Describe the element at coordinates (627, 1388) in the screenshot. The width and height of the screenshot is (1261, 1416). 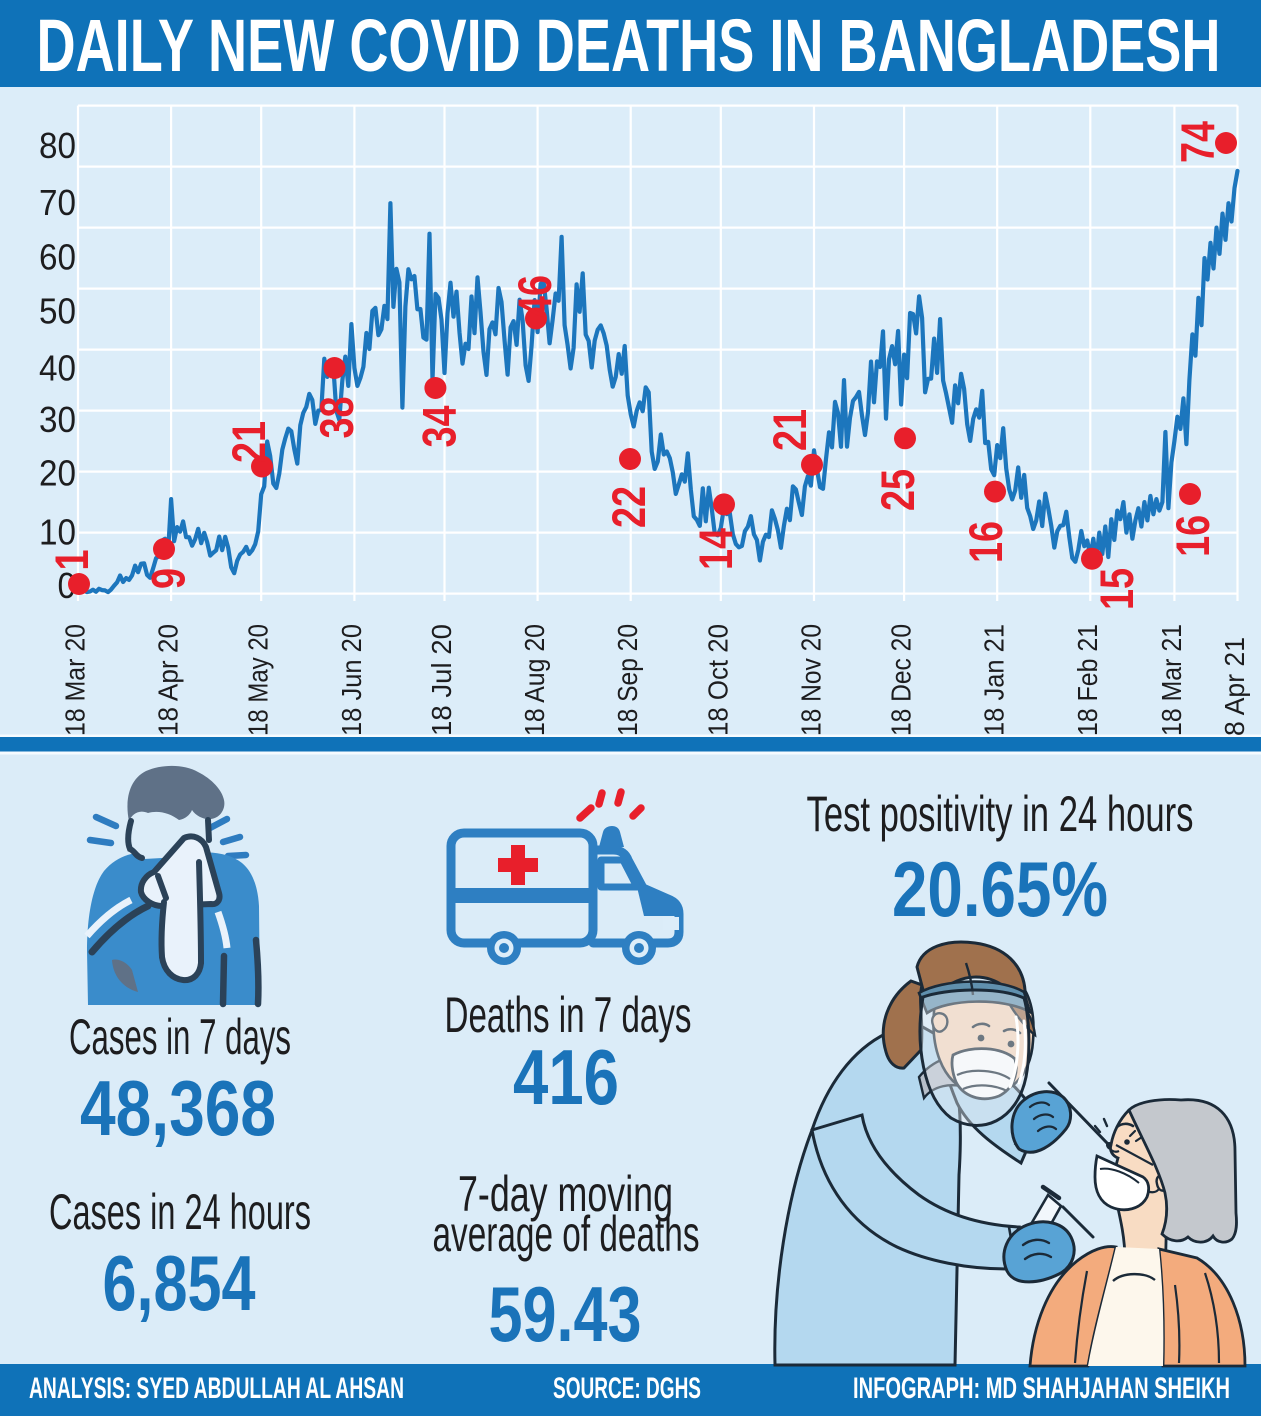
I see `svg-text: SOURCE: DGHS` at that location.